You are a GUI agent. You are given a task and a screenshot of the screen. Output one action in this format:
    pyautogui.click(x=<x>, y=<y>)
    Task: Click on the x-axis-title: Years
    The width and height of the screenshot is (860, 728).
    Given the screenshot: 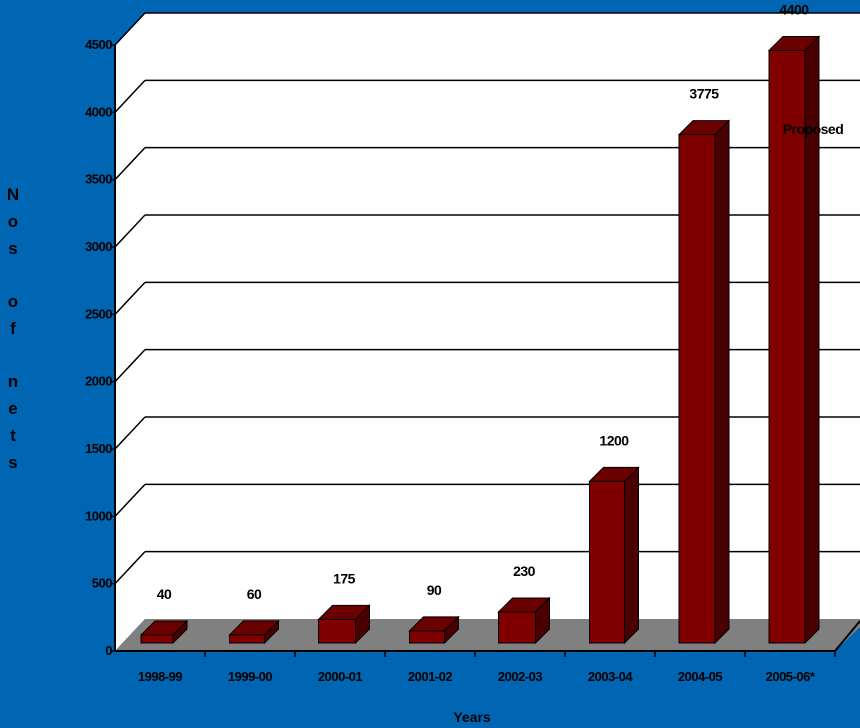 What is the action you would take?
    pyautogui.click(x=472, y=717)
    